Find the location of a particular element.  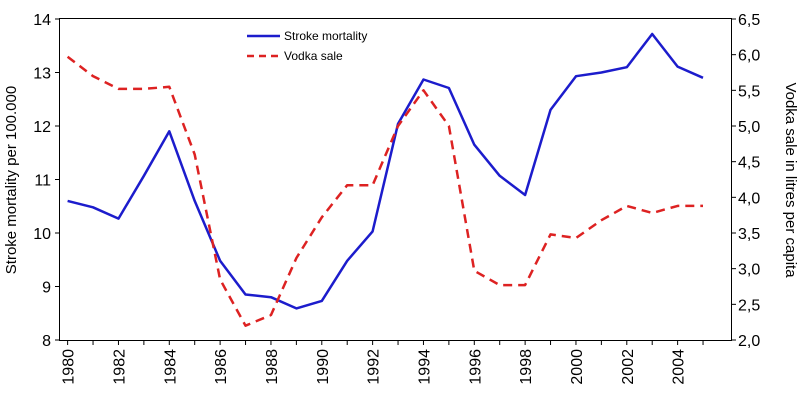

x-tick-label: 1990 is located at coordinates (323, 367).